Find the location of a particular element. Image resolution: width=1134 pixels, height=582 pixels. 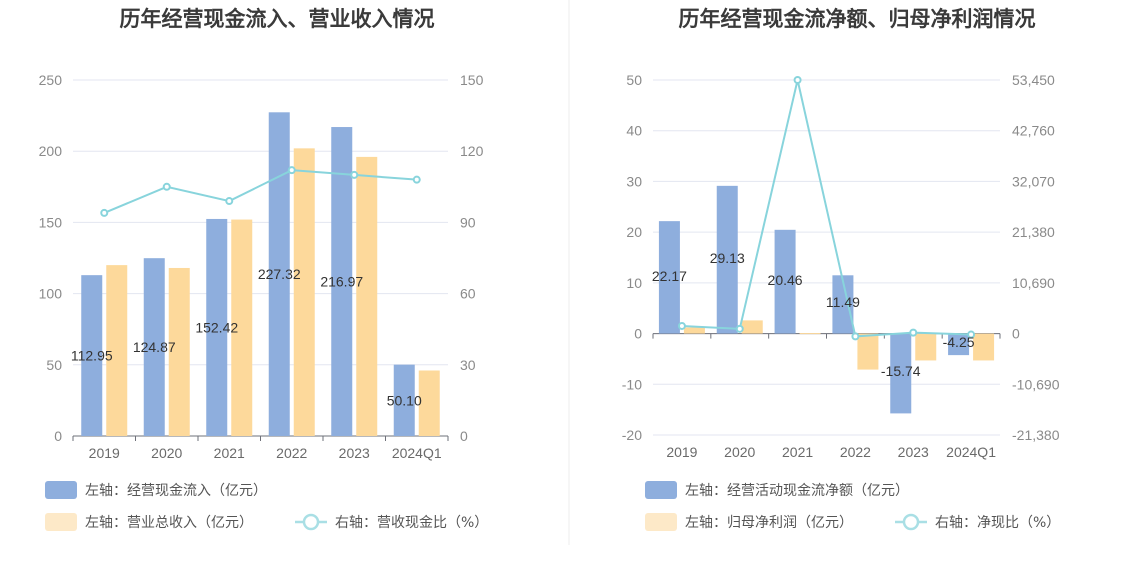

data-label: 22.17 is located at coordinates (669, 276).